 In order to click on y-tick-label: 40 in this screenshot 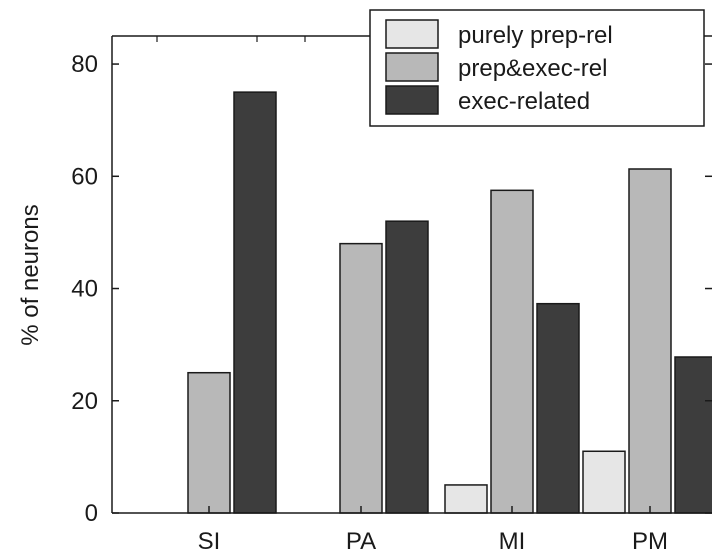, I will do `click(84, 289)`.